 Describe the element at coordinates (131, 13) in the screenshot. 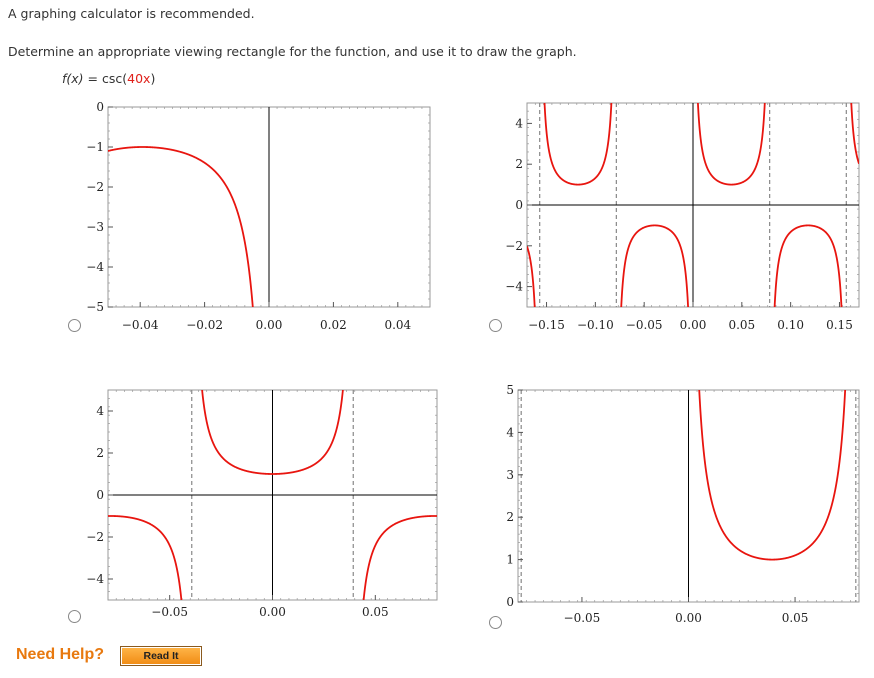

I see `intro-text: A graphing calculator is recommended.` at that location.